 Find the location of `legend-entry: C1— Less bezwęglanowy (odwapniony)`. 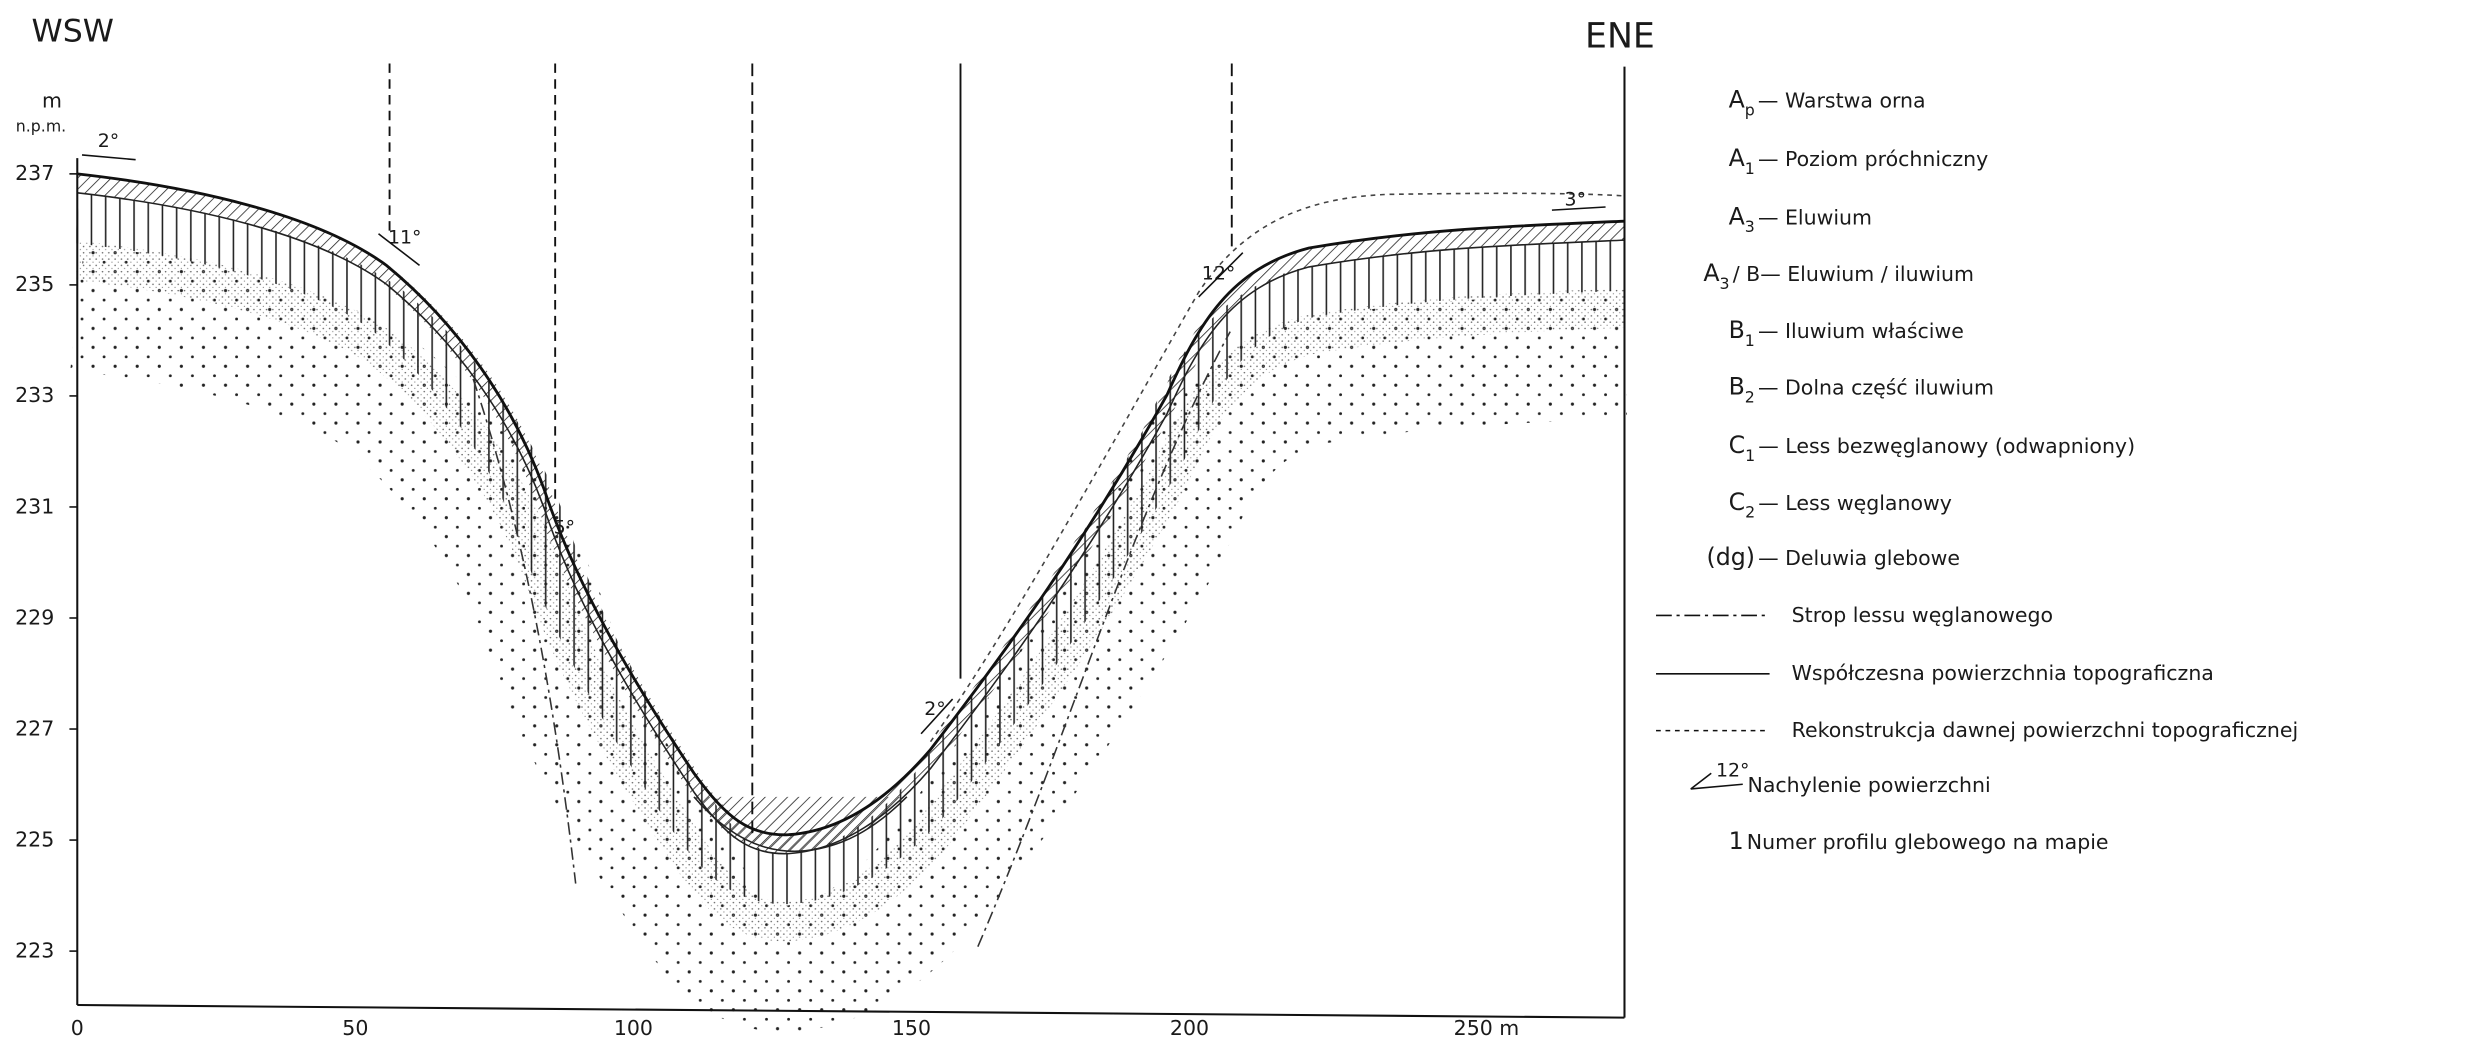

legend-entry: C1— Less bezwęglanowy (odwapniony) is located at coordinates (1932, 448).